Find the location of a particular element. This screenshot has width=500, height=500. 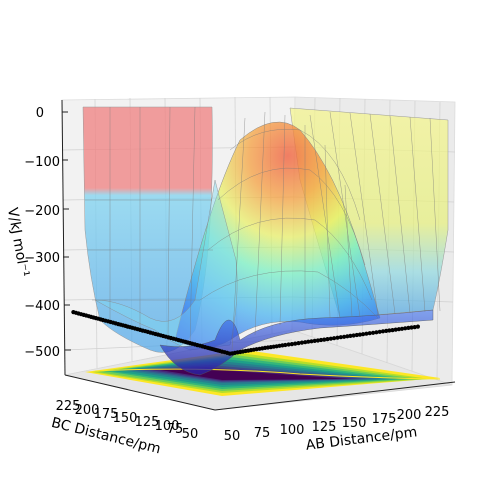

ab-tick-label: 150 is located at coordinates (354, 423).